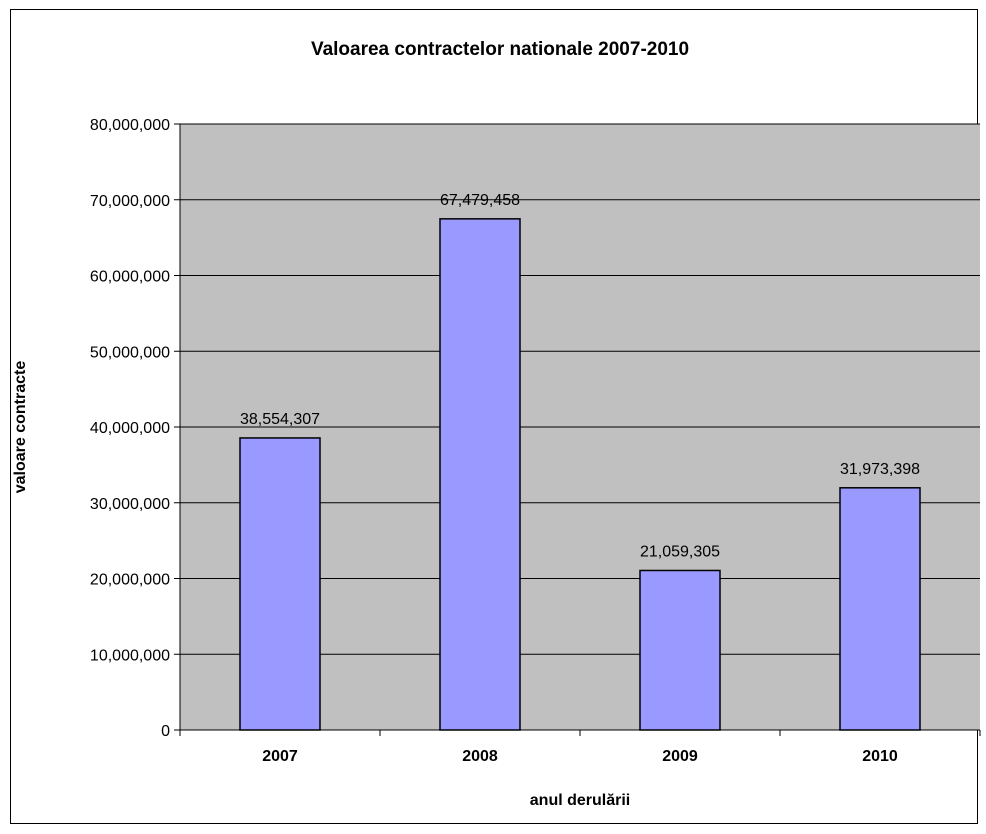  I want to click on data-label: 31,973,398, so click(880, 469).